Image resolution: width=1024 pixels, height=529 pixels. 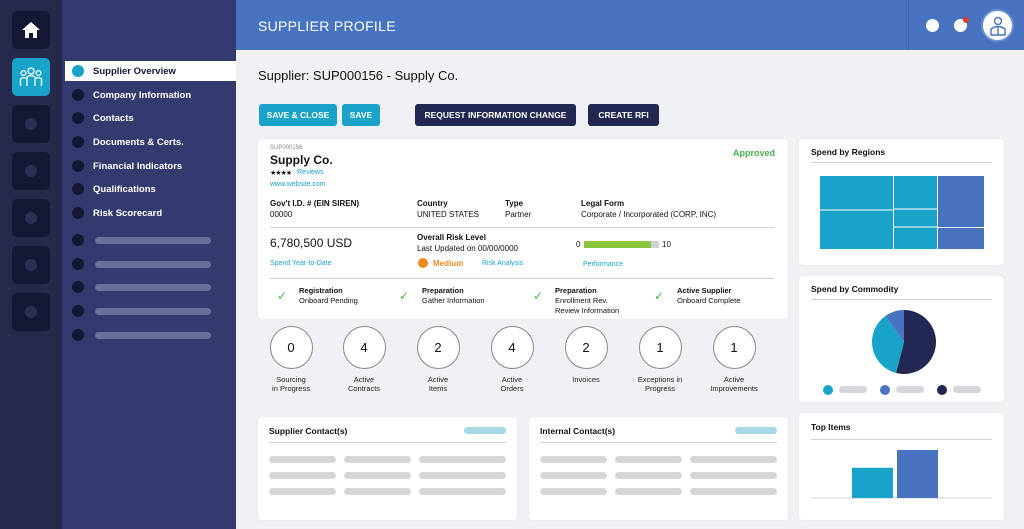 What do you see at coordinates (134, 71) in the screenshot?
I see `nav-item-label: Supplier Overview` at bounding box center [134, 71].